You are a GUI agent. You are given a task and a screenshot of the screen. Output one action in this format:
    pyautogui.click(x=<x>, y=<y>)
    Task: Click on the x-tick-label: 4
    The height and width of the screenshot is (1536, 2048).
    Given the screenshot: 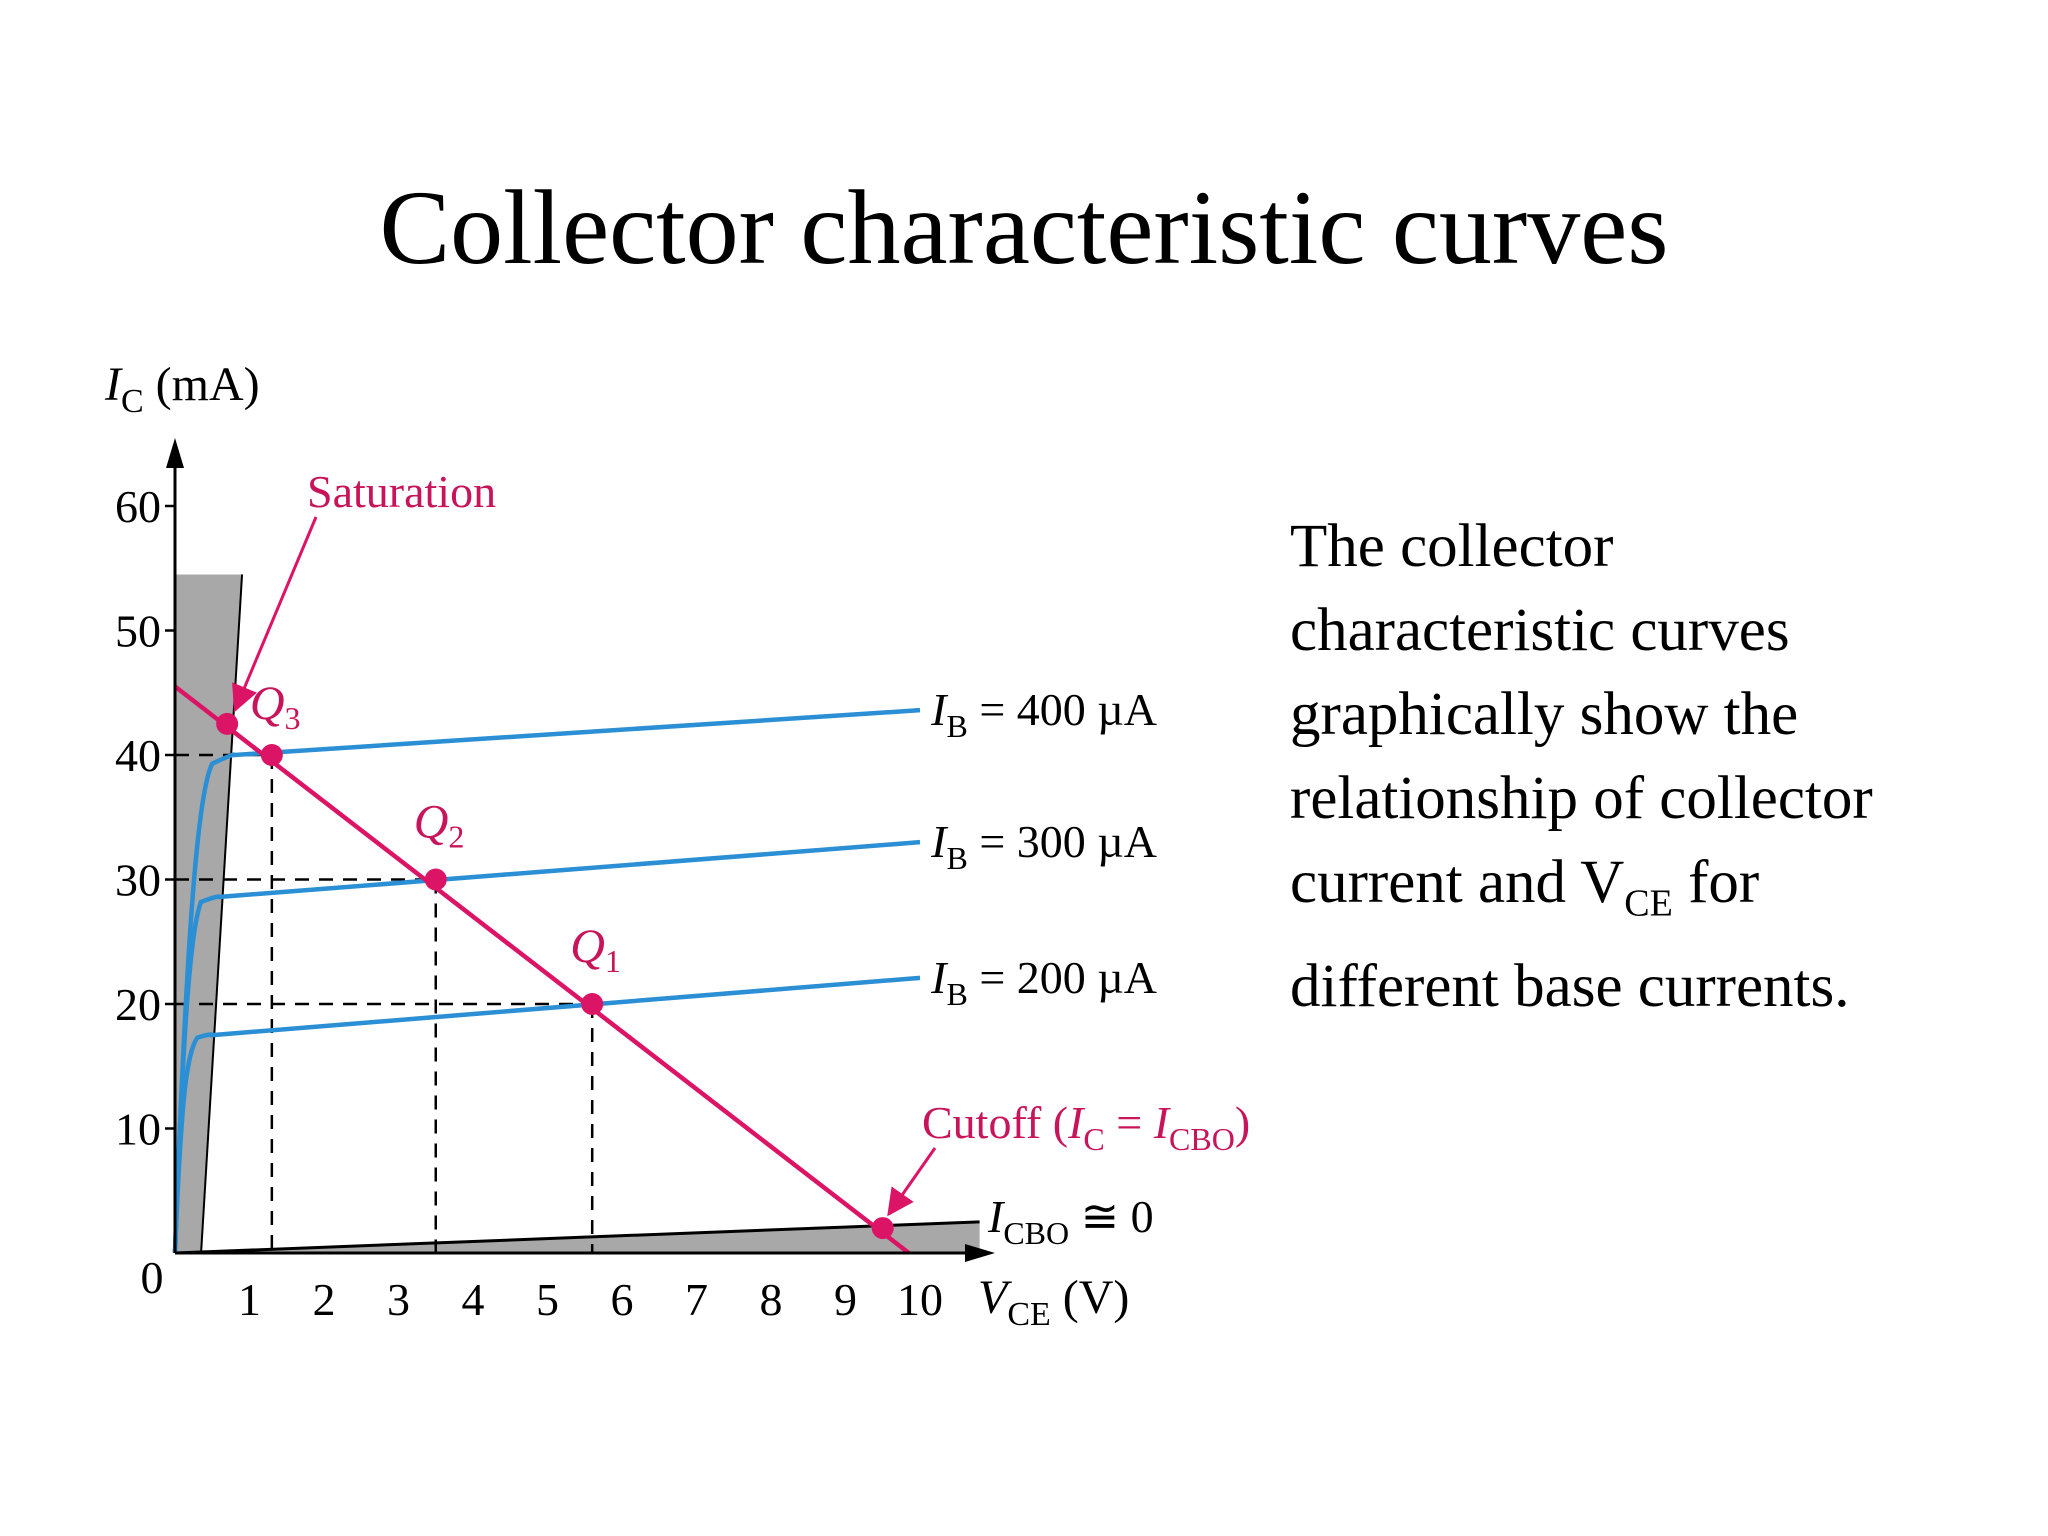 What is the action you would take?
    pyautogui.click(x=473, y=1299)
    